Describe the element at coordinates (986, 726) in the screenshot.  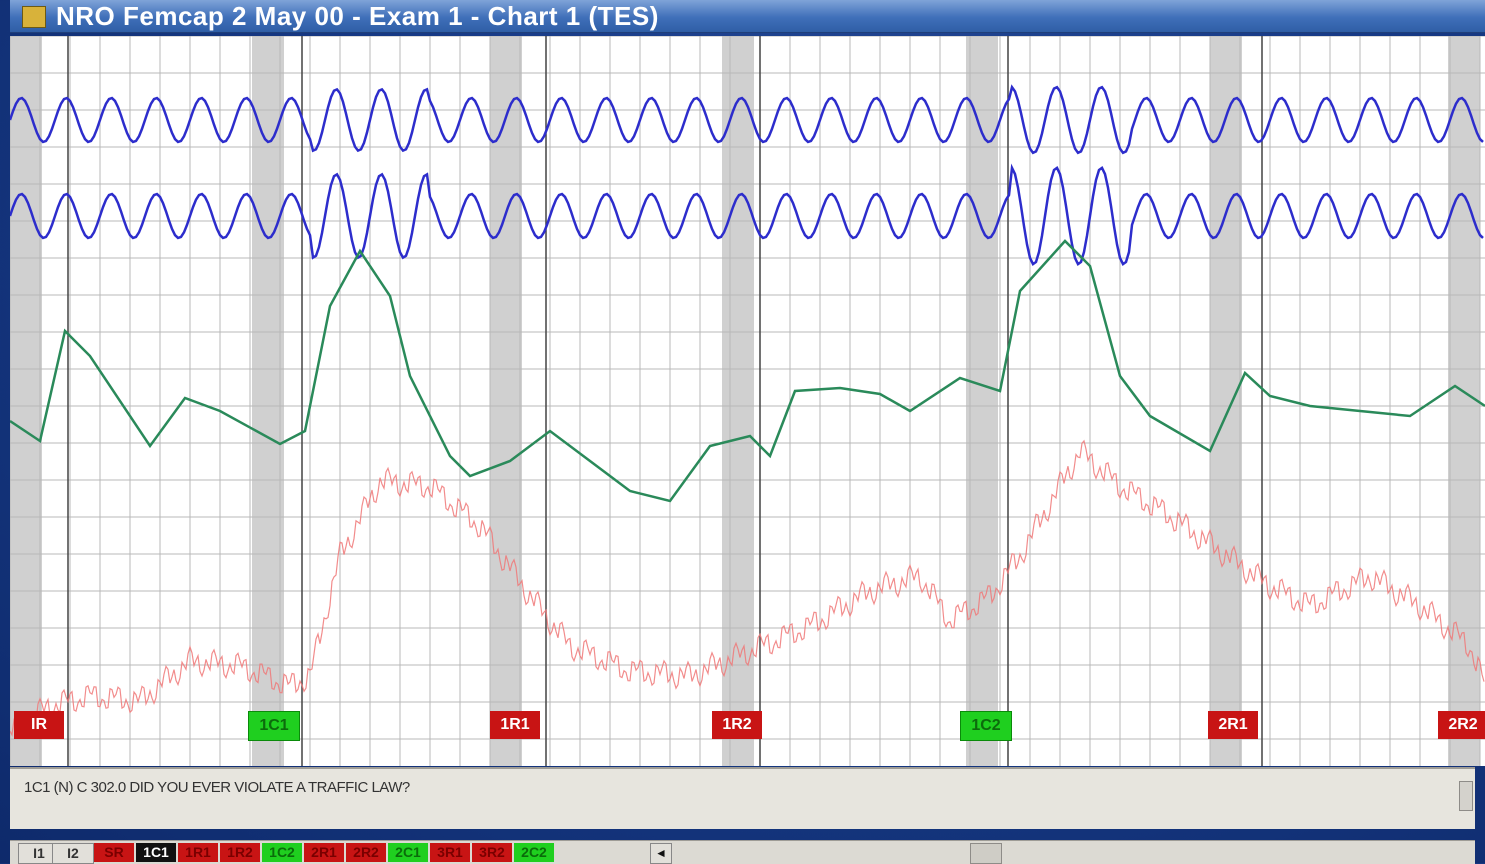
I see `marker-1c2: 1C2` at that location.